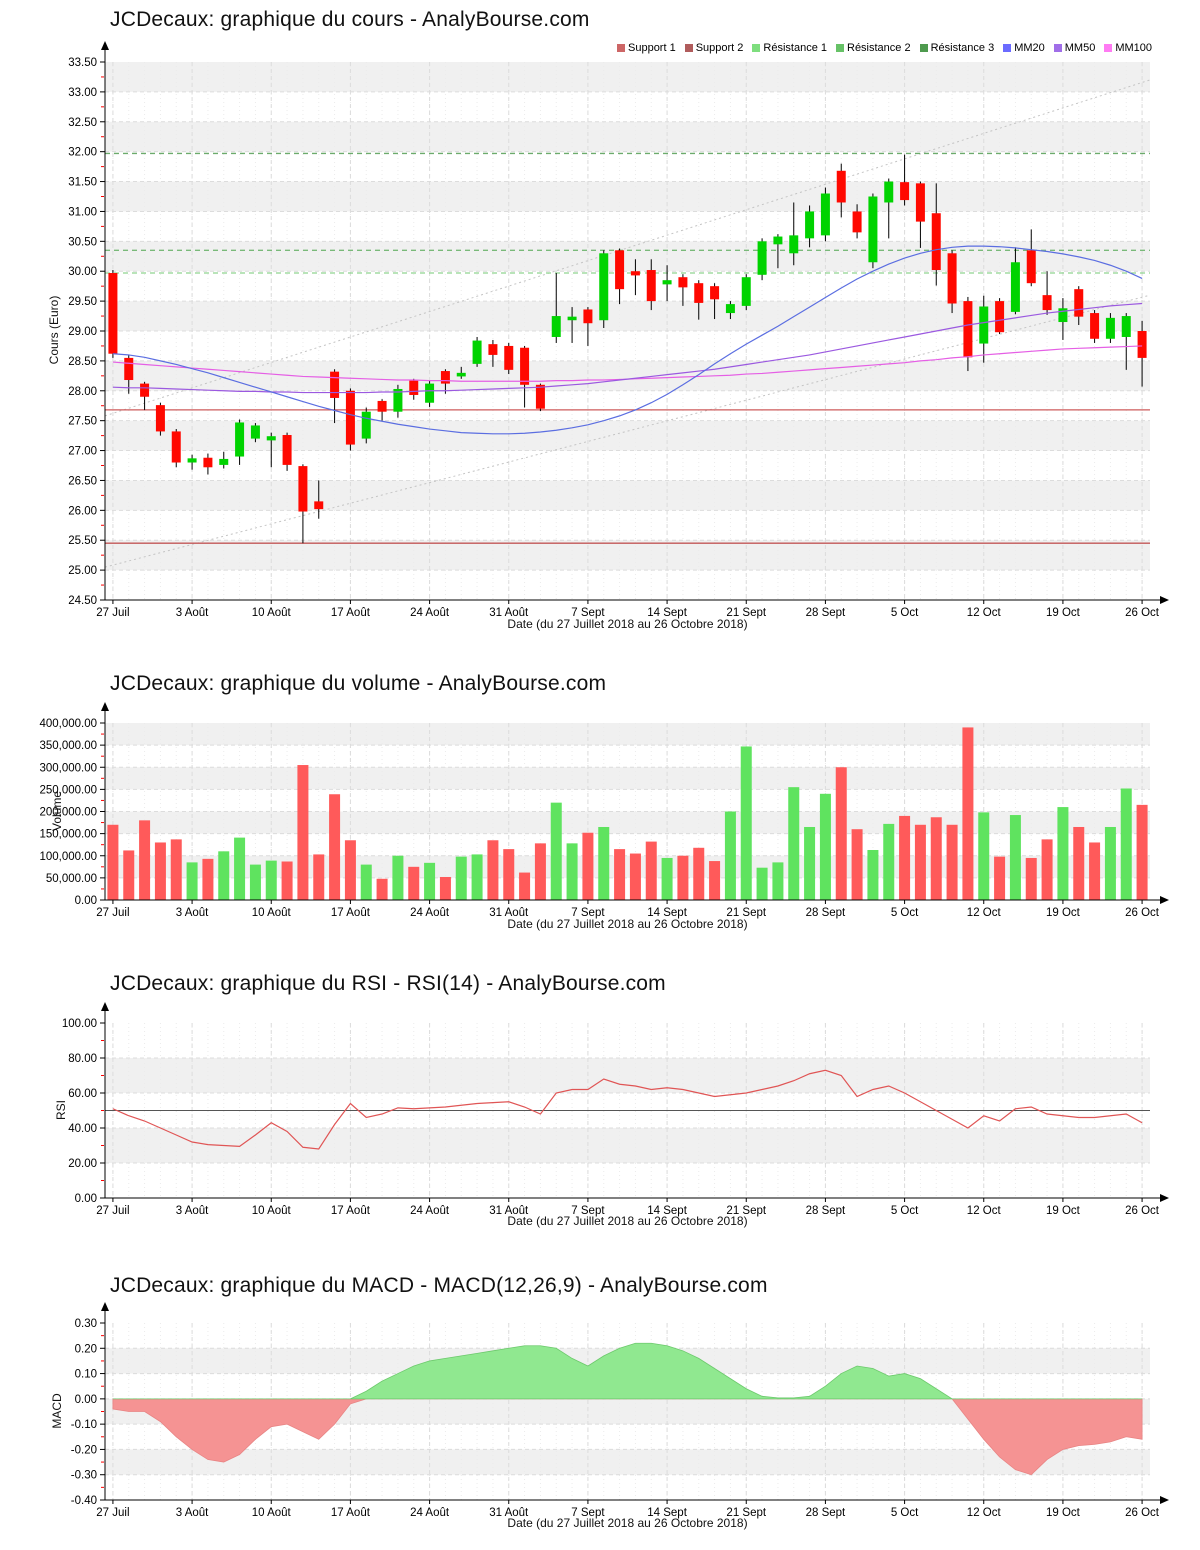 The width and height of the screenshot is (1200, 1550). I want to click on rsi-line, so click(627, 1109).